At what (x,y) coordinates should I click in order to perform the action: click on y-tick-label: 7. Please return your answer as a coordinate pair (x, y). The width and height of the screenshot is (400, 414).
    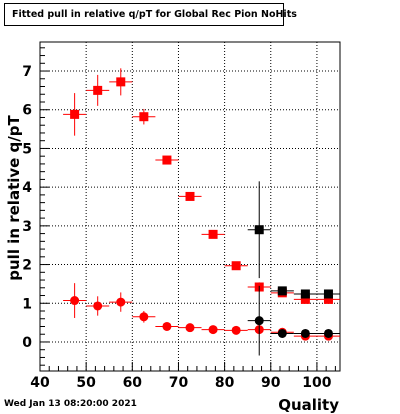
    Looking at the image, I should click on (27, 72).